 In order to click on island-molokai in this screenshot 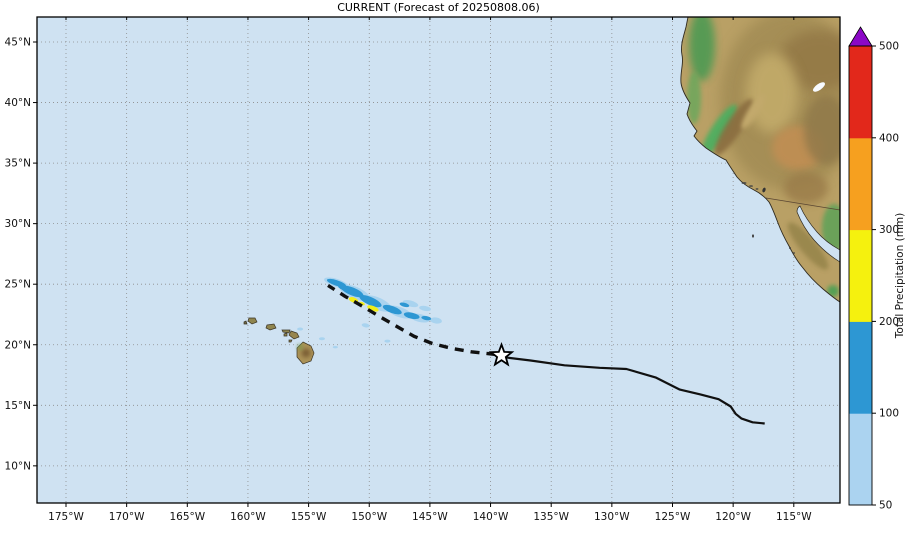, I will do `click(286, 331)`.